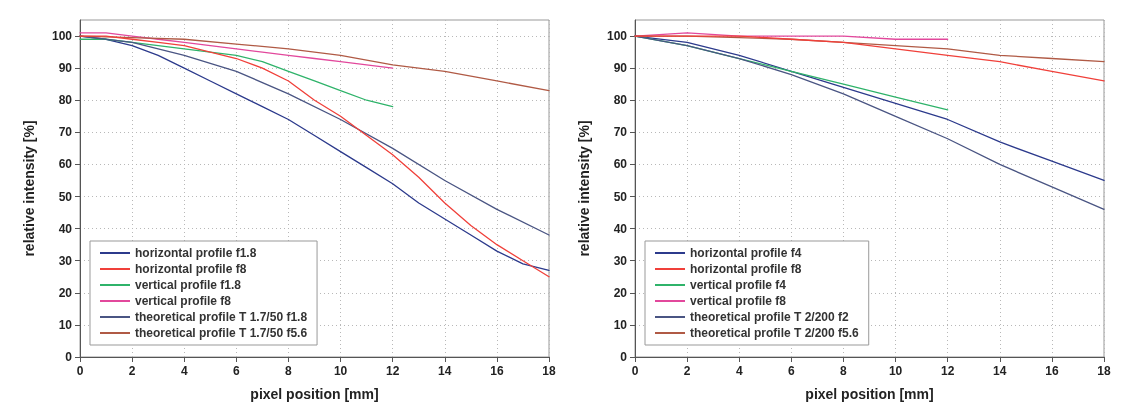 The image size is (1127, 415). Describe the element at coordinates (770, 317) in the screenshot. I see `legend-label: theoretical profile T 2/200 f2` at that location.